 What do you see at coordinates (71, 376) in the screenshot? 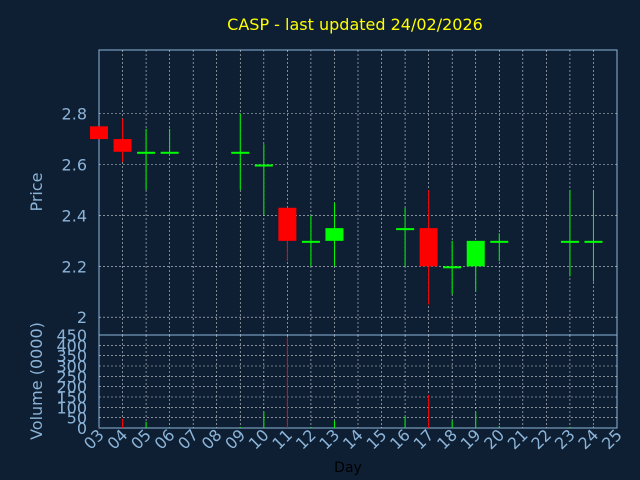
I see `volume-tick-label: 250` at bounding box center [71, 376].